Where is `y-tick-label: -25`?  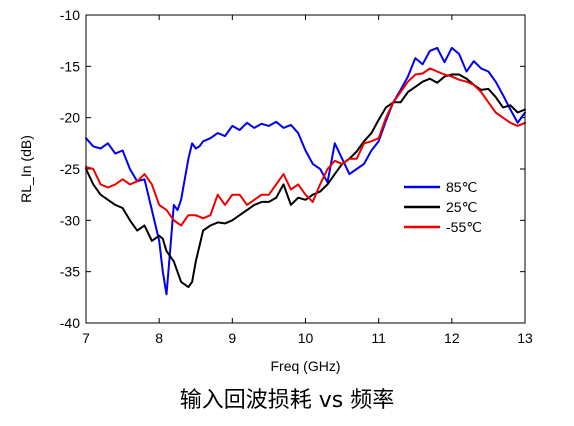
y-tick-label: -25 is located at coordinates (70, 169).